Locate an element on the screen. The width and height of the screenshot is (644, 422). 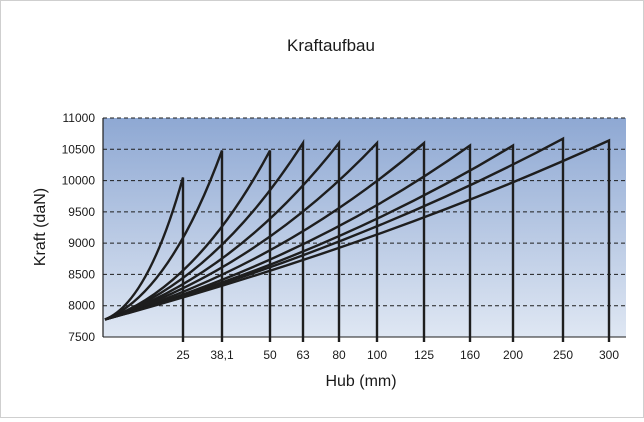
x-tick-labels: 25 38,1 50 63 80 100 125 160 200 250 300 is located at coordinates (397, 355).